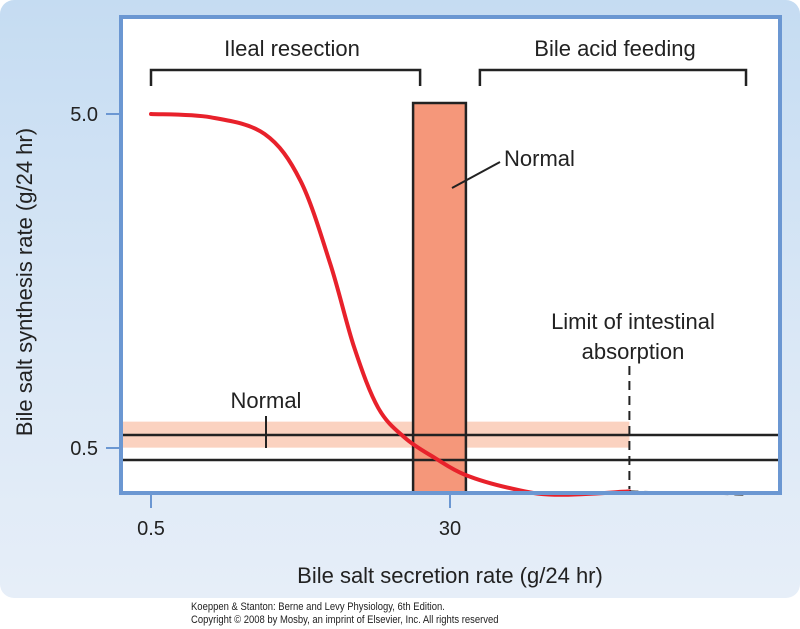 The height and width of the screenshot is (629, 800). I want to click on bracket-label-bile-acid-feeding: Bile acid feeding, so click(614, 48).